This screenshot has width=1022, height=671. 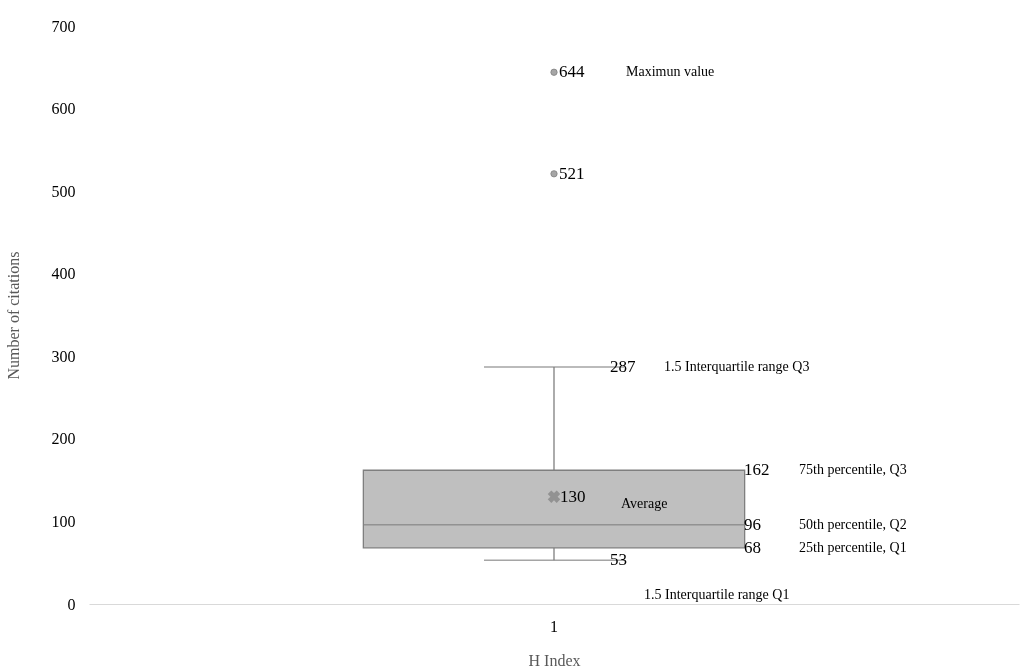 I want to click on y-tick-label: 200, so click(x=63, y=439).